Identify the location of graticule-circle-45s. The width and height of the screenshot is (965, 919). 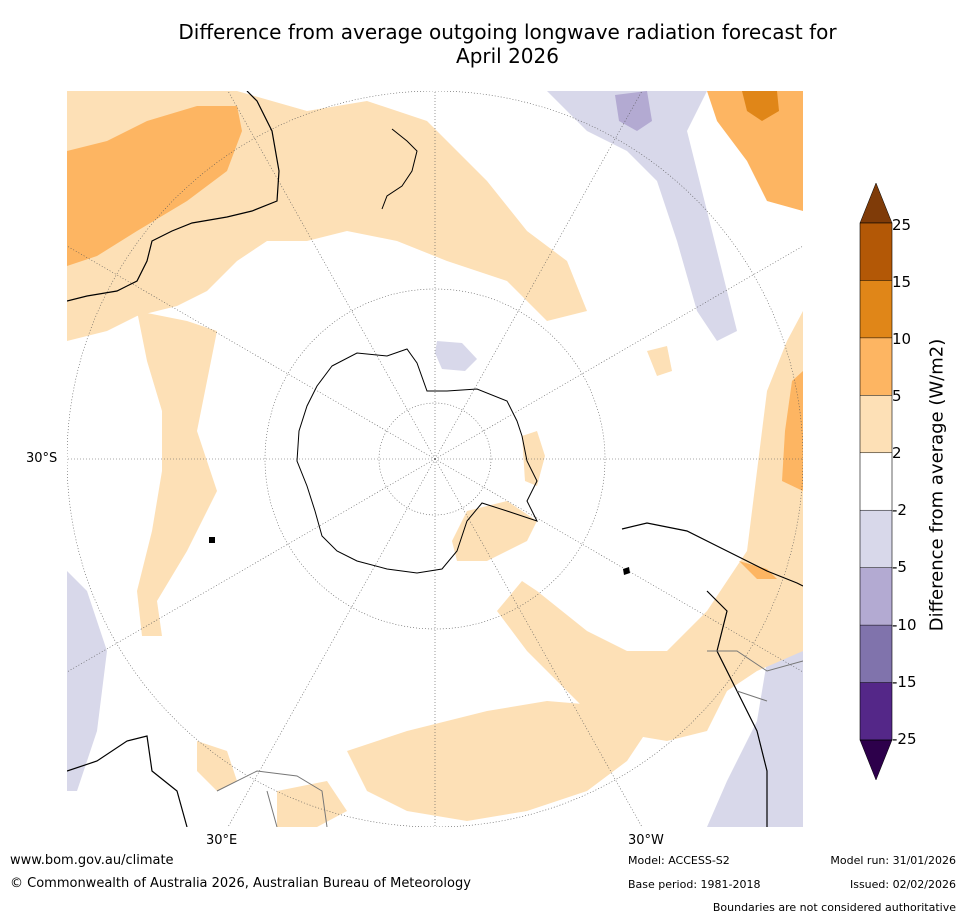
(435, 459).